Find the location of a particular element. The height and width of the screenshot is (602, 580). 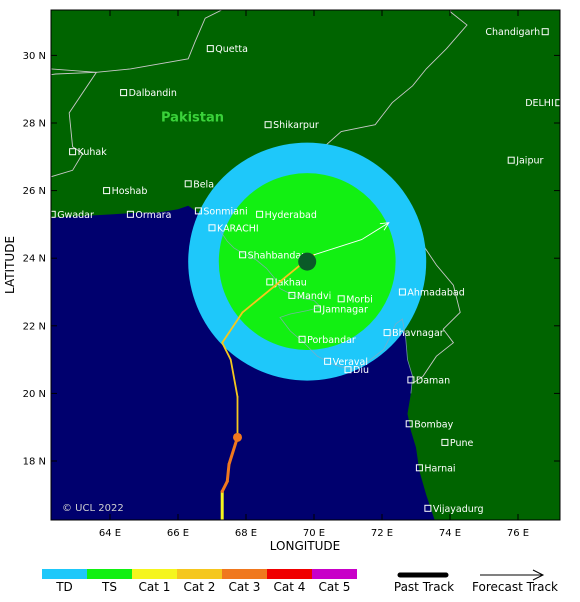

city-marker-harnai is located at coordinates (419, 468).